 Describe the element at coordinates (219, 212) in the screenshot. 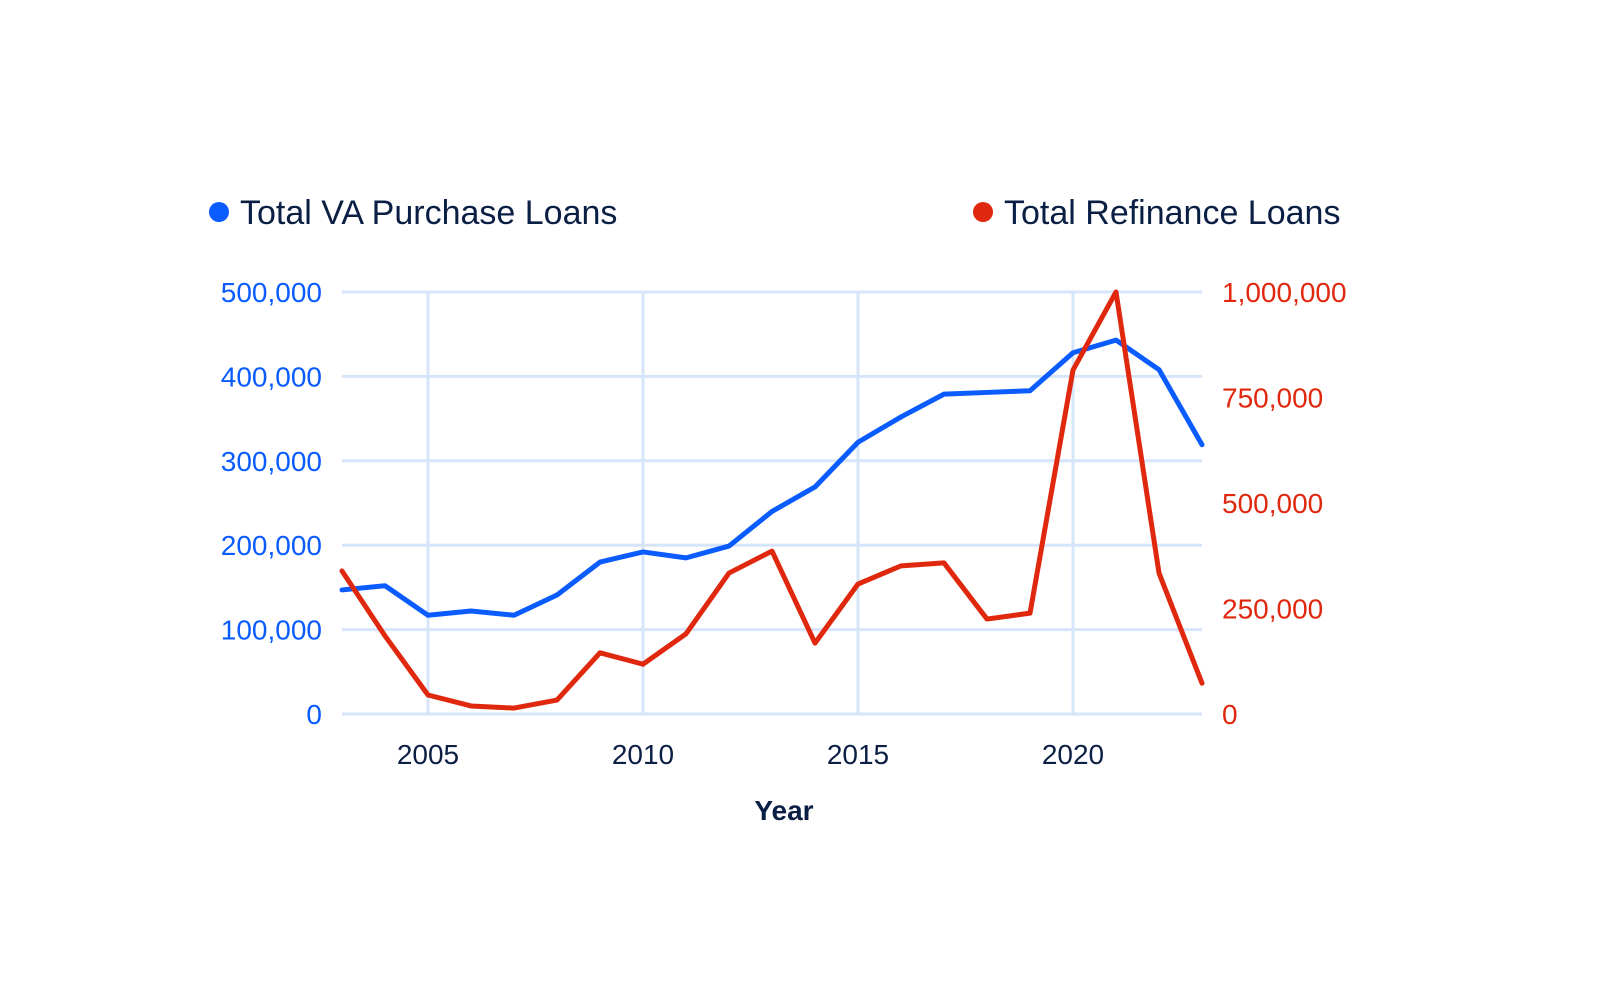

I see `legend-marker-purchase` at that location.